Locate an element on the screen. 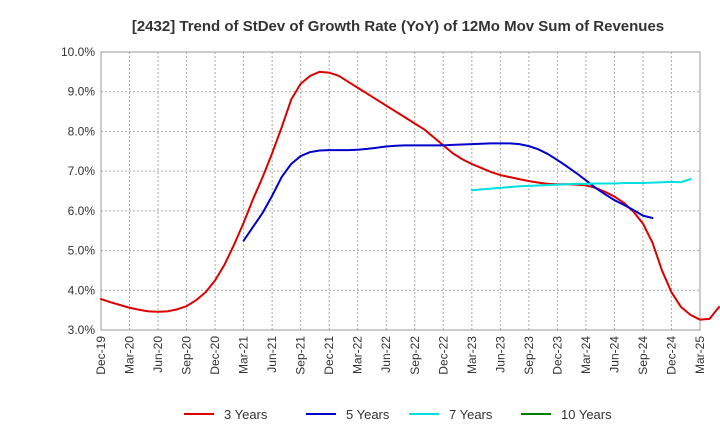  y-tick-label: 10.0% is located at coordinates (78, 52).